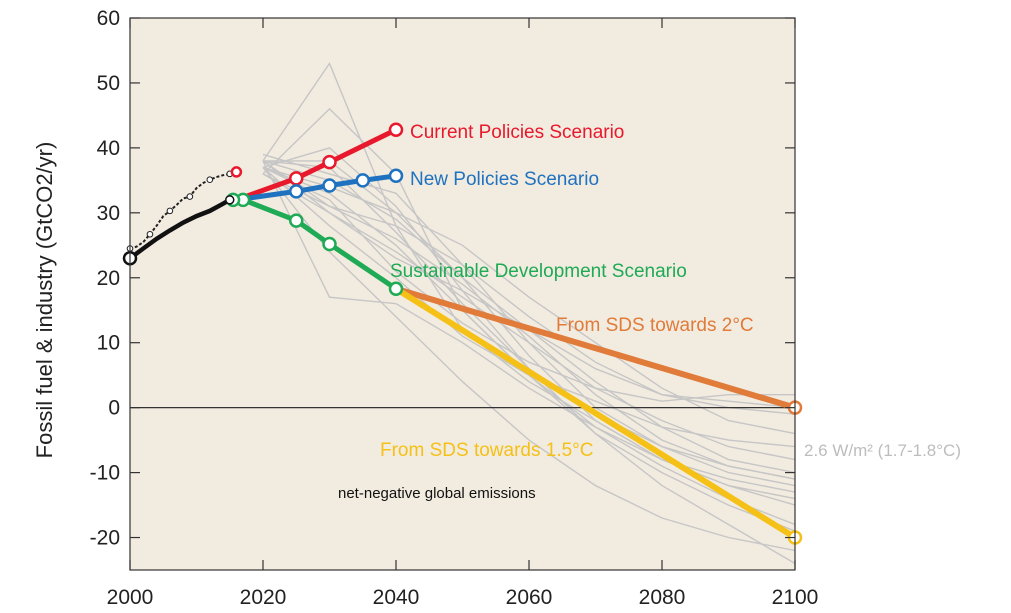  Describe the element at coordinates (130, 597) in the screenshot. I see `x-tick-label: 2000` at that location.